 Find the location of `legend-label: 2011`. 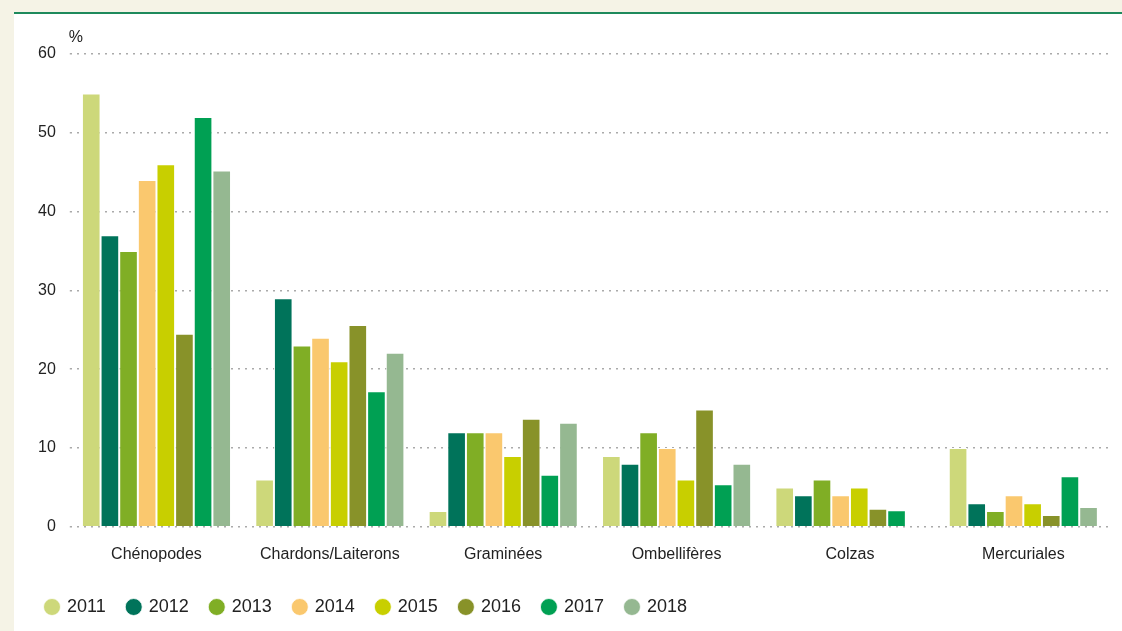

legend-label: 2011 is located at coordinates (86, 605).